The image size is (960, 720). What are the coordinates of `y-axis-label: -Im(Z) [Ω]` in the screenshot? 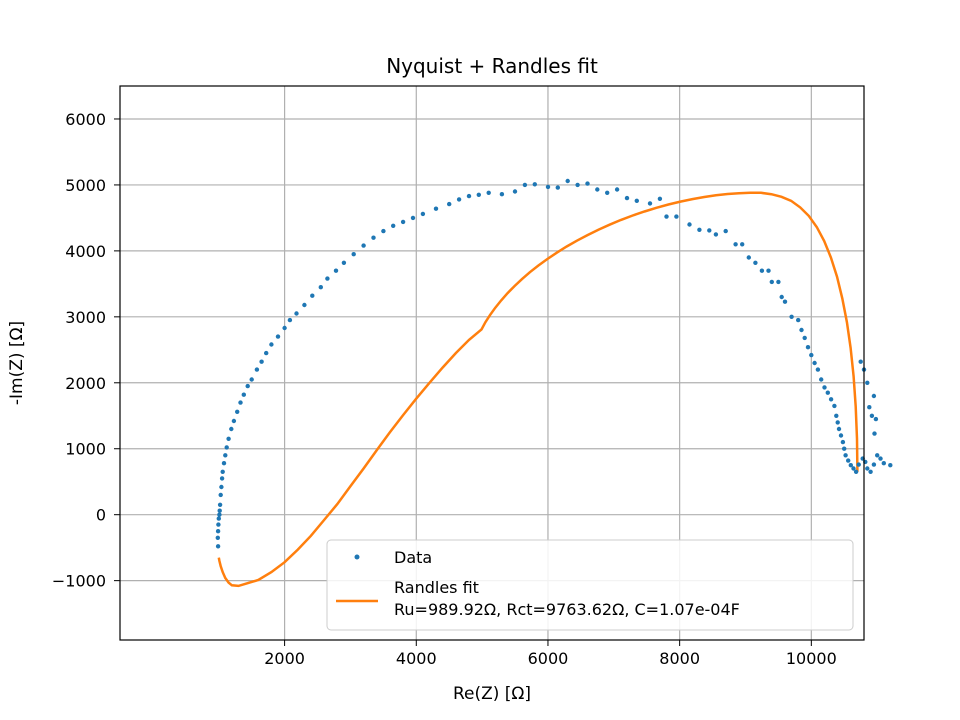 It's located at (17, 363).